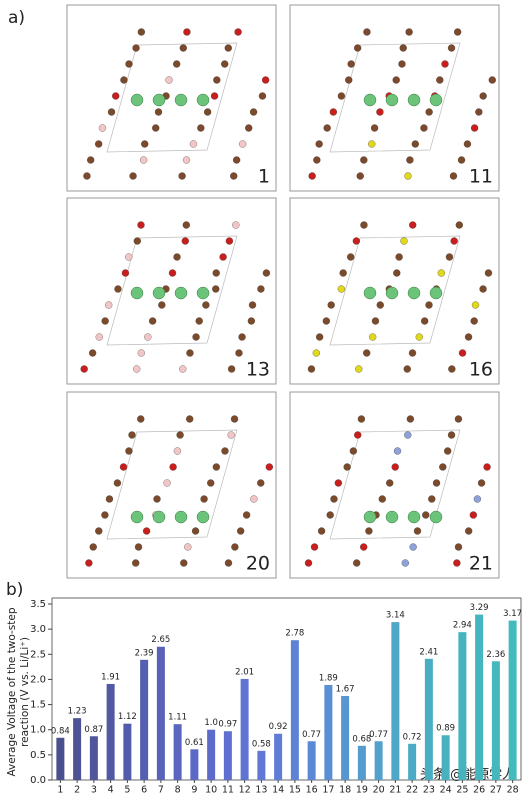 The width and height of the screenshot is (527, 795). What do you see at coordinates (161, 790) in the screenshot?
I see `x-tick-label: 7` at bounding box center [161, 790].